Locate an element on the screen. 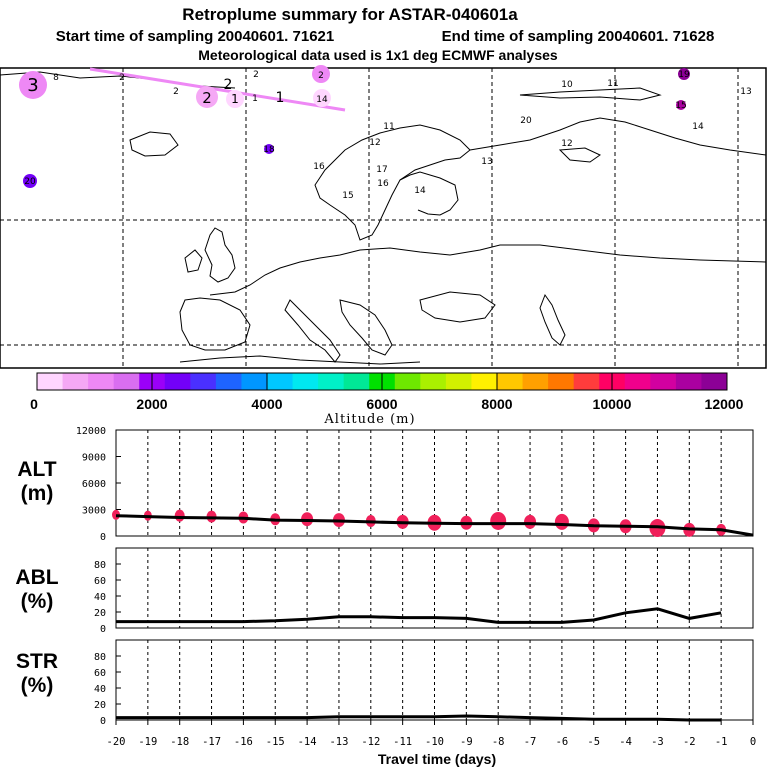 The height and width of the screenshot is (768, 768). map-marker-label: 17 is located at coordinates (381, 170).